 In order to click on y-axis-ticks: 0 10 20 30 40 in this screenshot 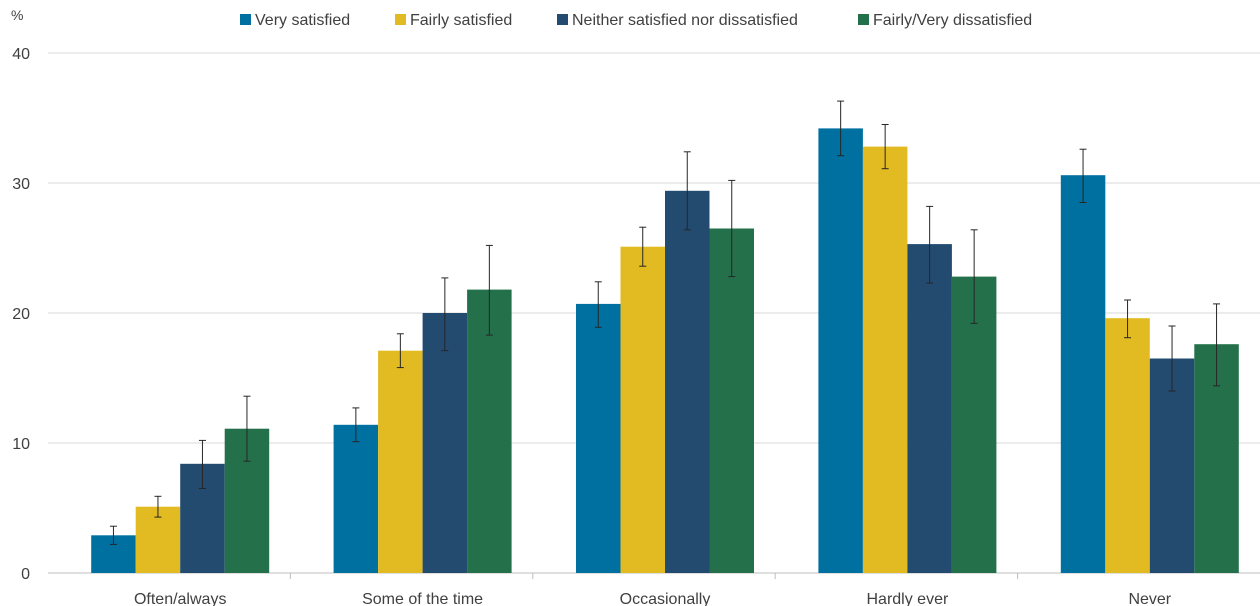, I will do `click(21, 314)`.